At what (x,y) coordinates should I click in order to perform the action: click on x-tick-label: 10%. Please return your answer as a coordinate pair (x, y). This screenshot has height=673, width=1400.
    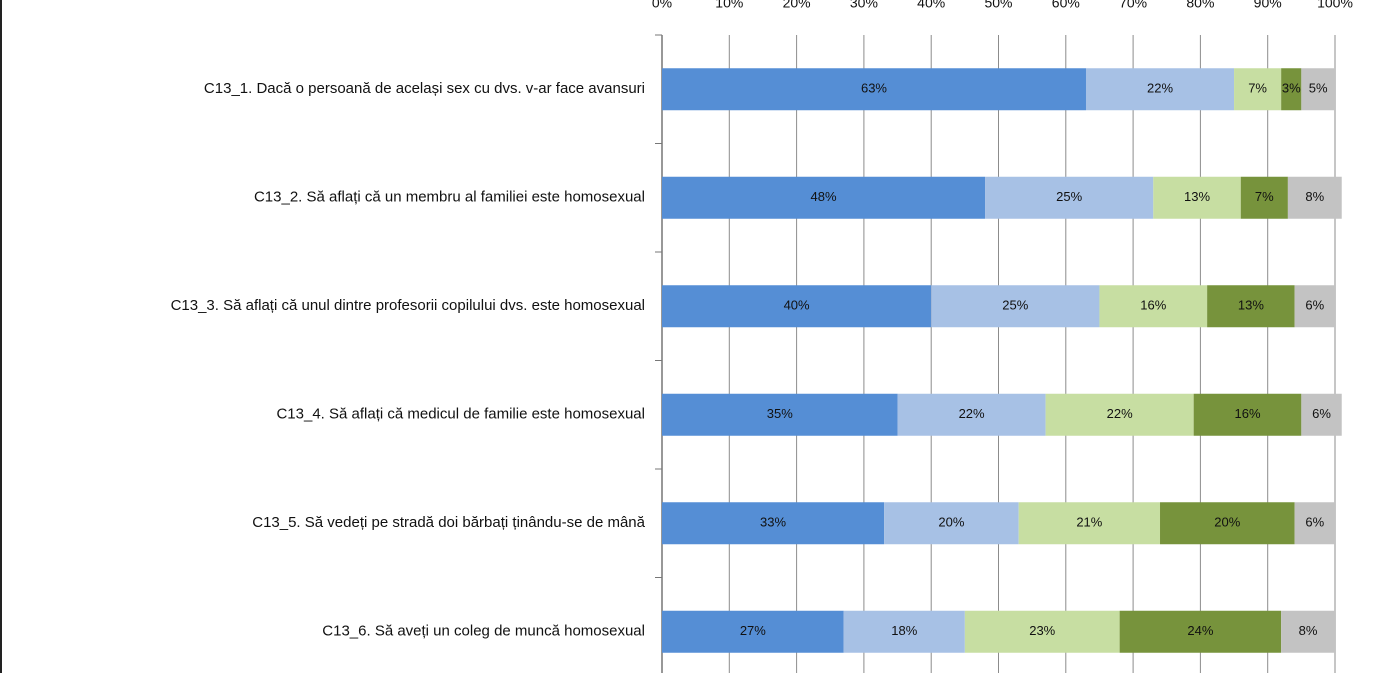
    Looking at the image, I should click on (729, 5).